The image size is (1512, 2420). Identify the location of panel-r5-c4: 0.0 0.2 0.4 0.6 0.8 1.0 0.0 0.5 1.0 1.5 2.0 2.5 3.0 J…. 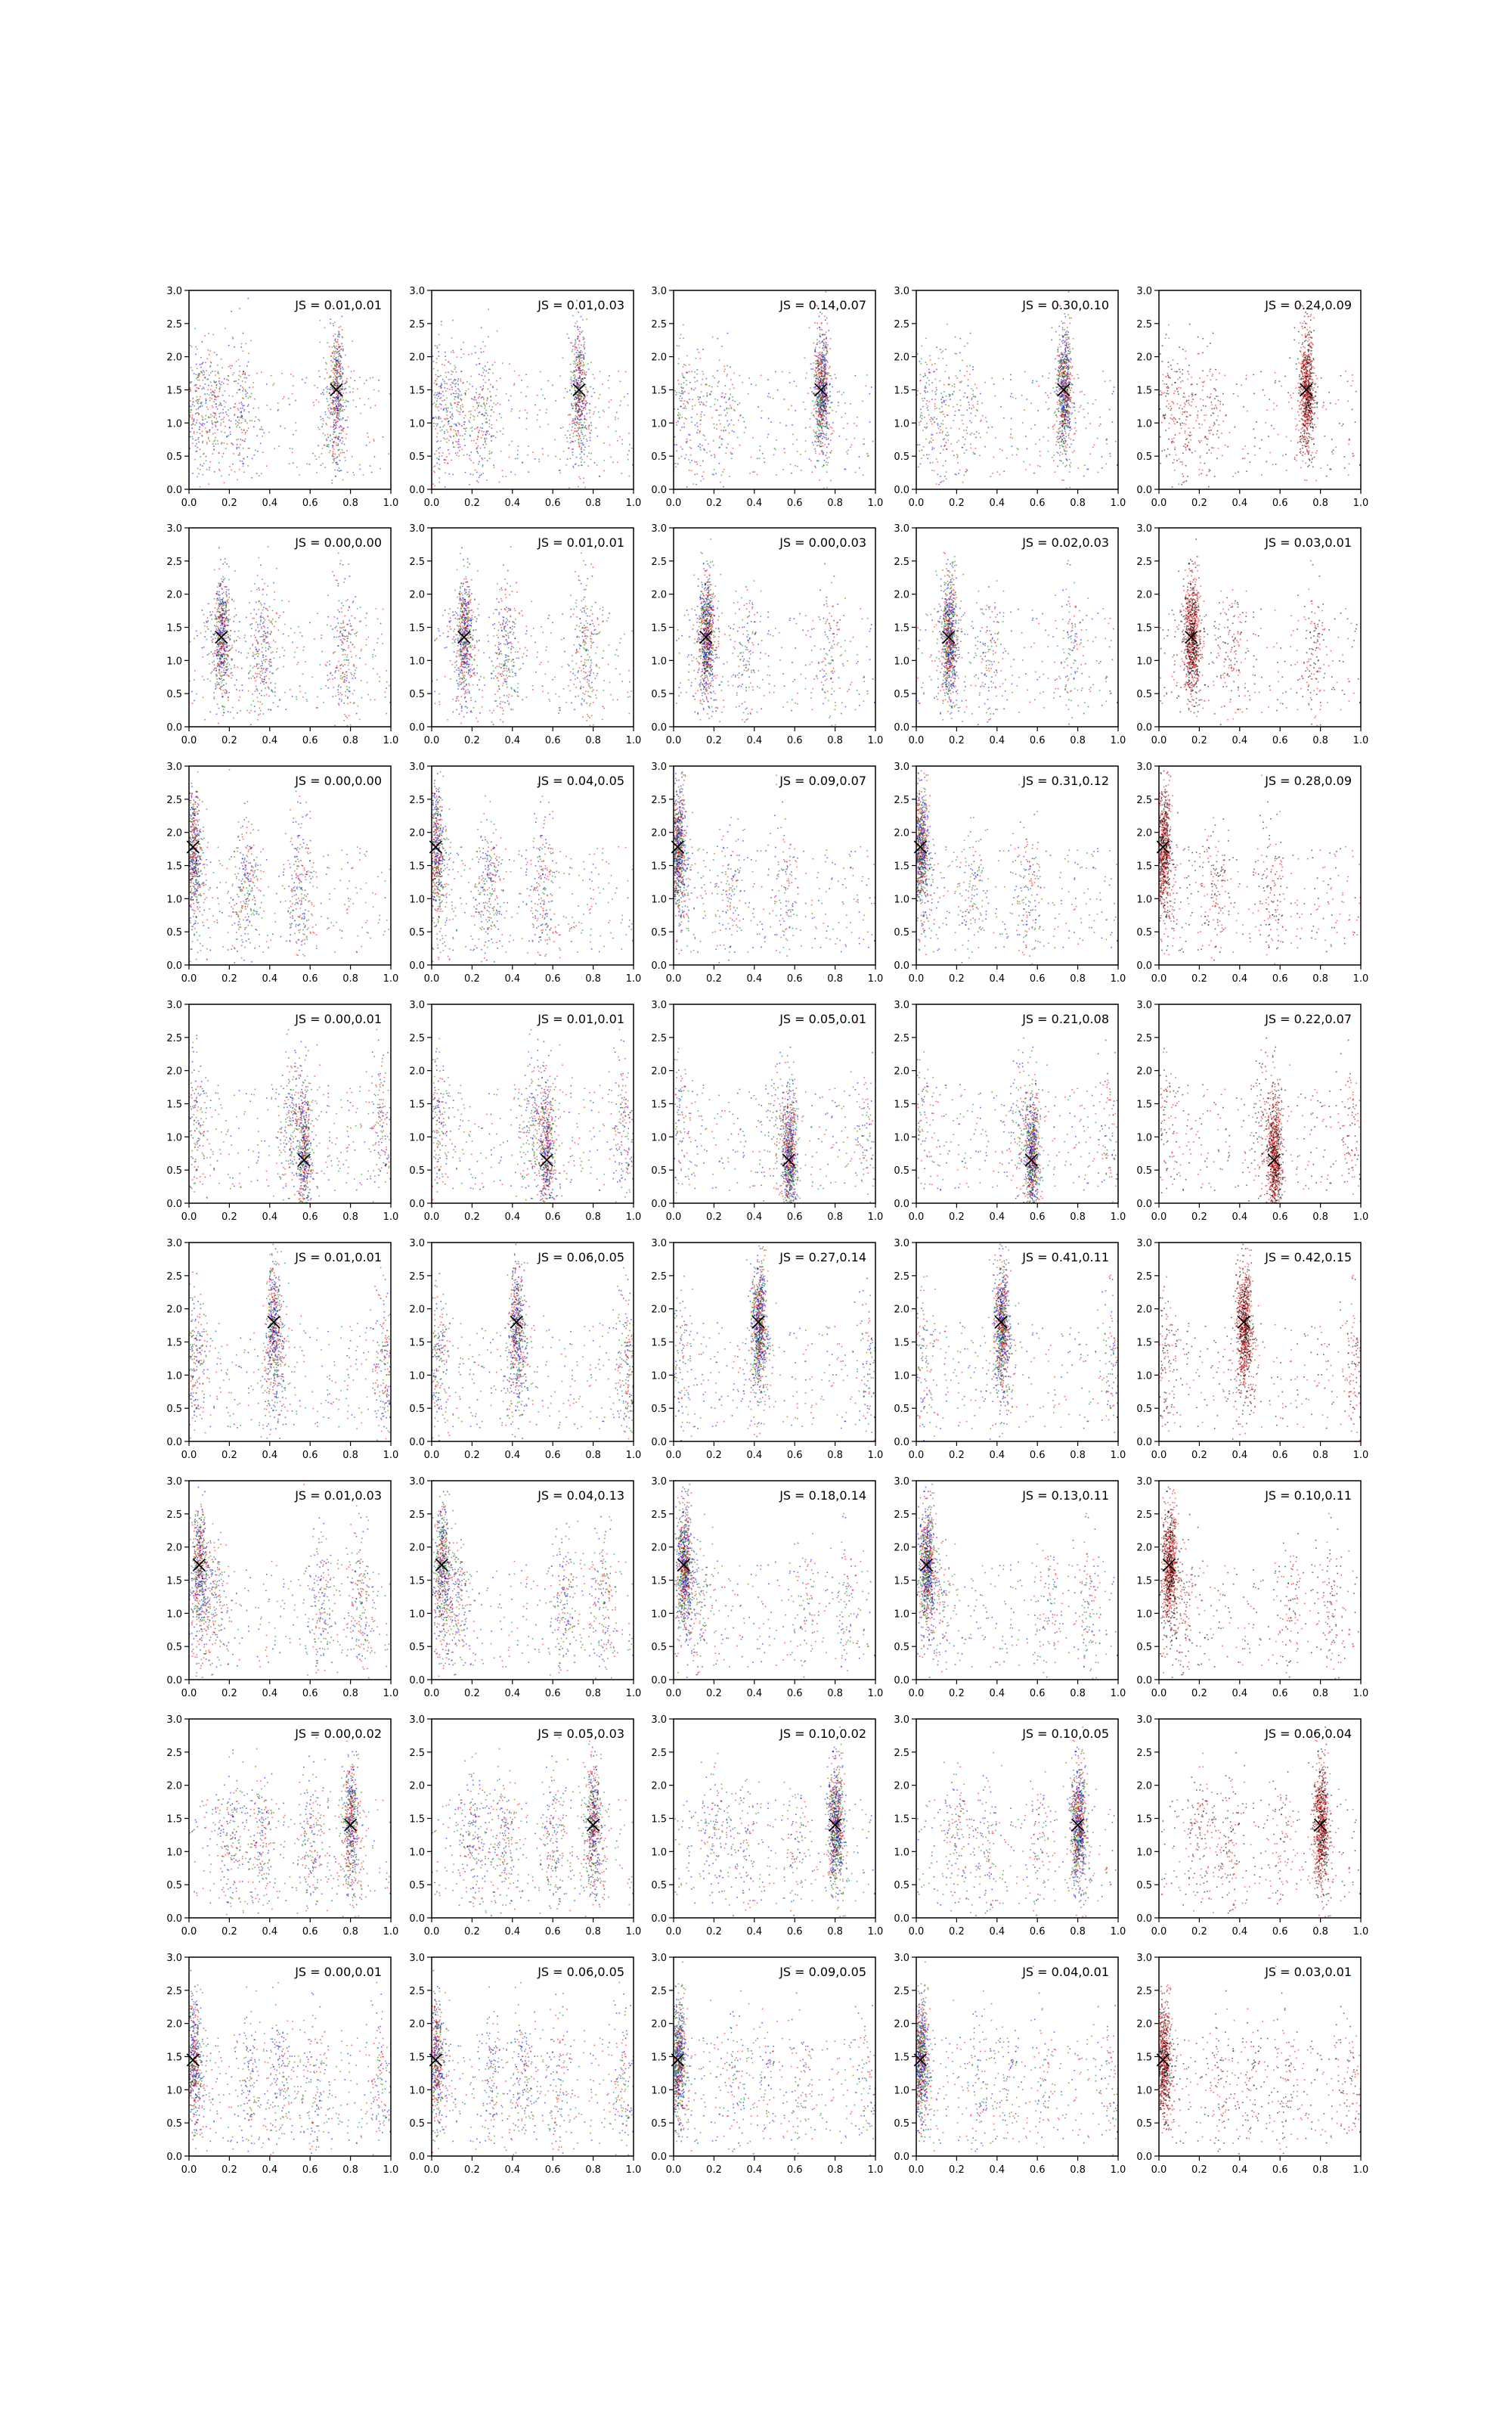
(1010, 1349).